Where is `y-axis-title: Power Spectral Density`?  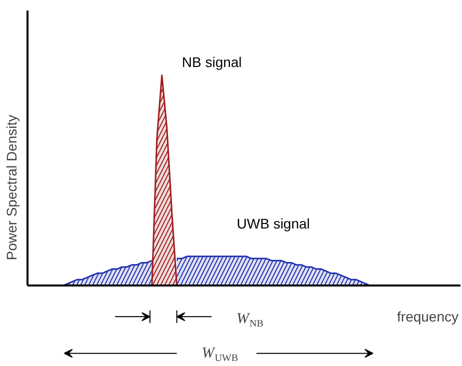 y-axis-title: Power Spectral Density is located at coordinates (12, 187).